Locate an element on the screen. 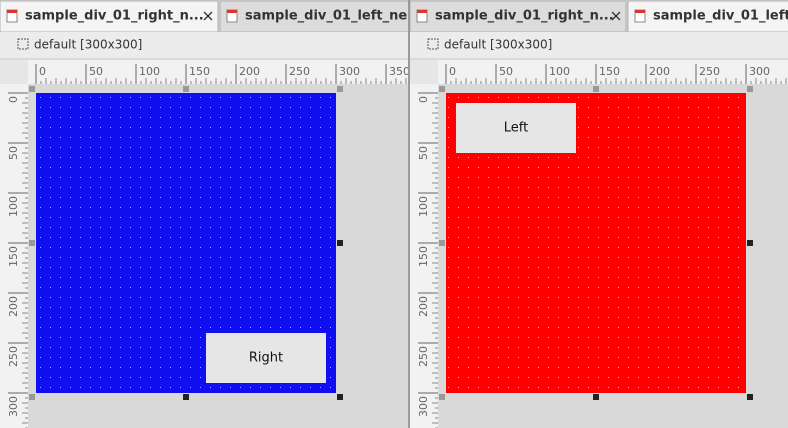  button-label: Left is located at coordinates (516, 128).